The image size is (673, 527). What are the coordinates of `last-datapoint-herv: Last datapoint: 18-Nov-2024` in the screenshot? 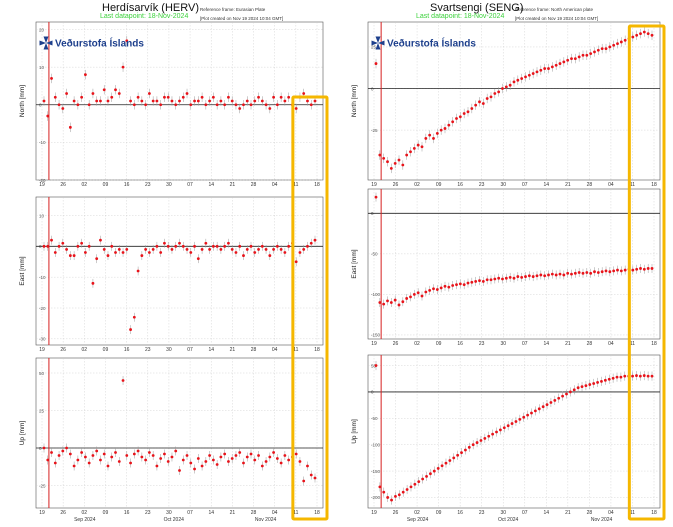 It's located at (144, 16).